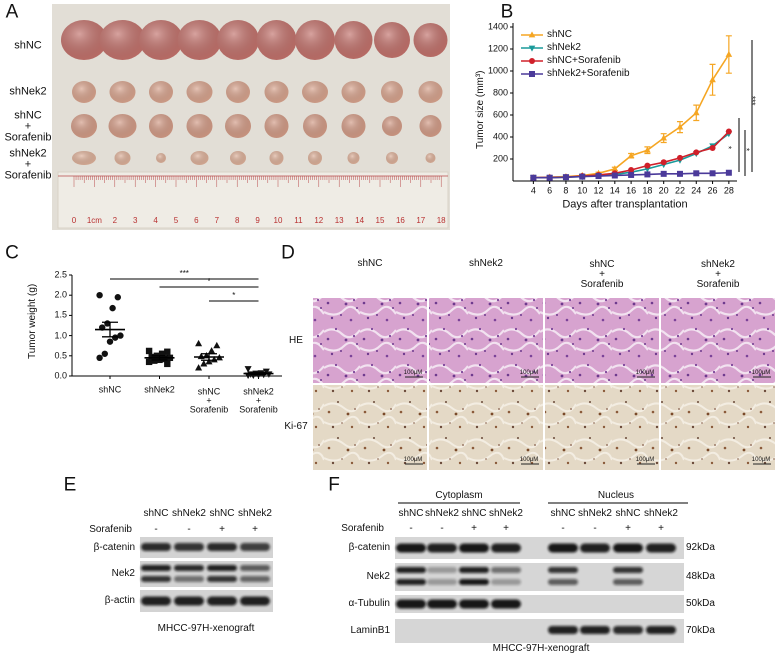  Describe the element at coordinates (507, 12) in the screenshot. I see `panel-label: B` at that location.